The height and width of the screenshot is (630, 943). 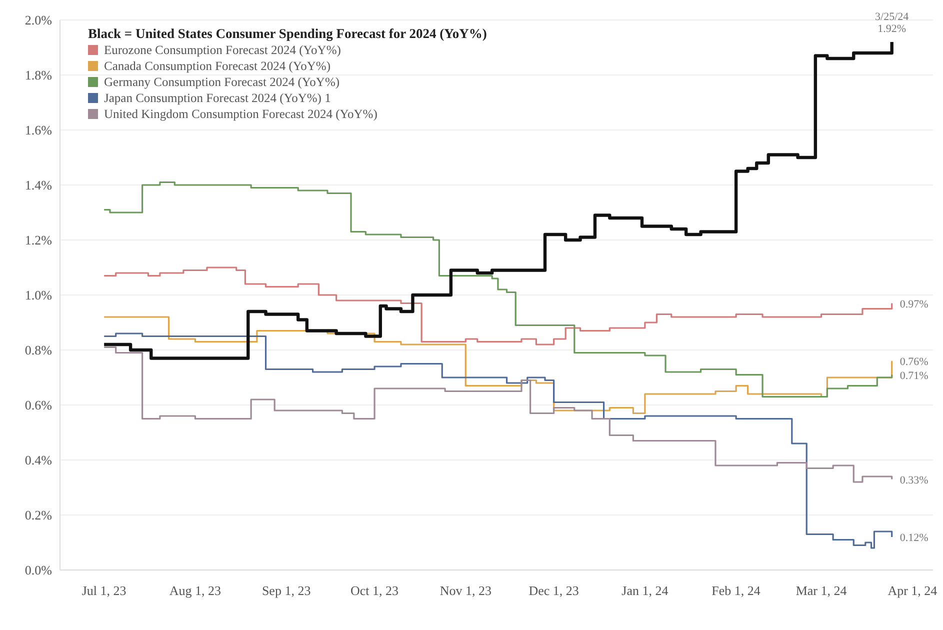 I want to click on legend-label: United Kingdom Consumption Forecast 2024 (YoY%), so click(x=241, y=114).